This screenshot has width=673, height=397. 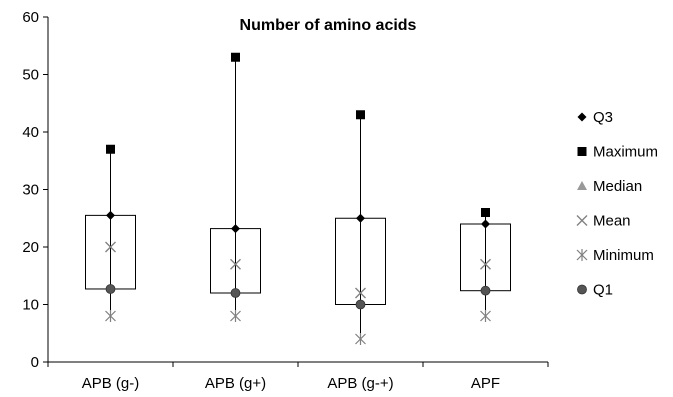 I want to click on legend-label: Minimum, so click(x=623, y=255).